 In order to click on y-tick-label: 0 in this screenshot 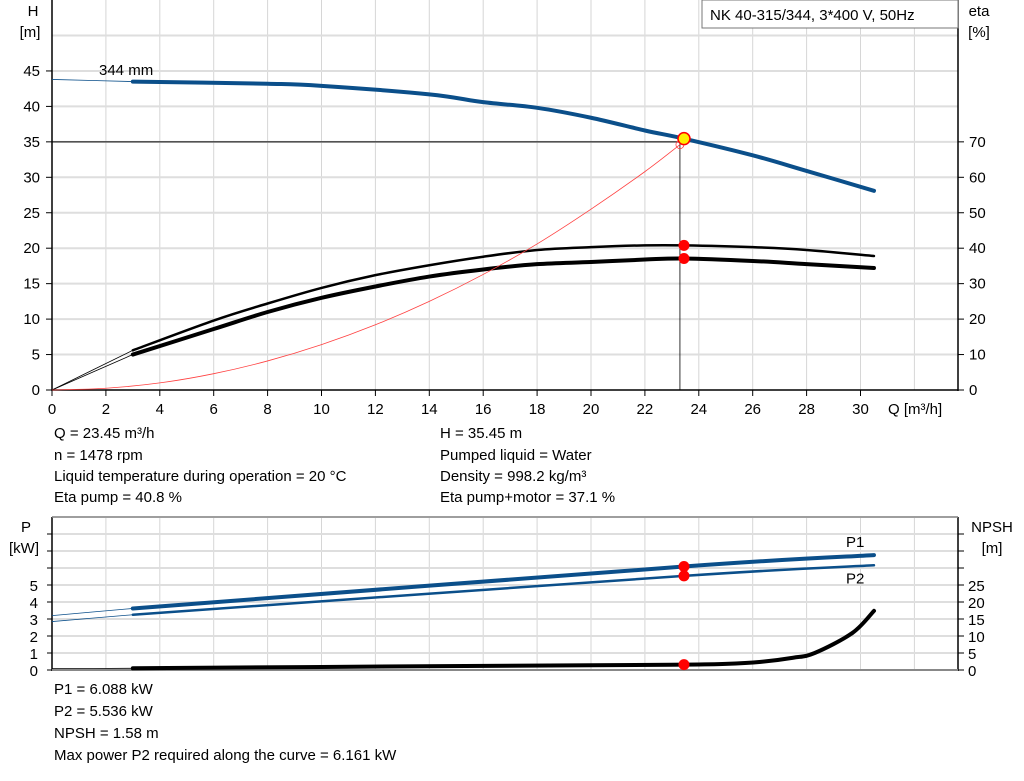, I will do `click(36, 390)`.